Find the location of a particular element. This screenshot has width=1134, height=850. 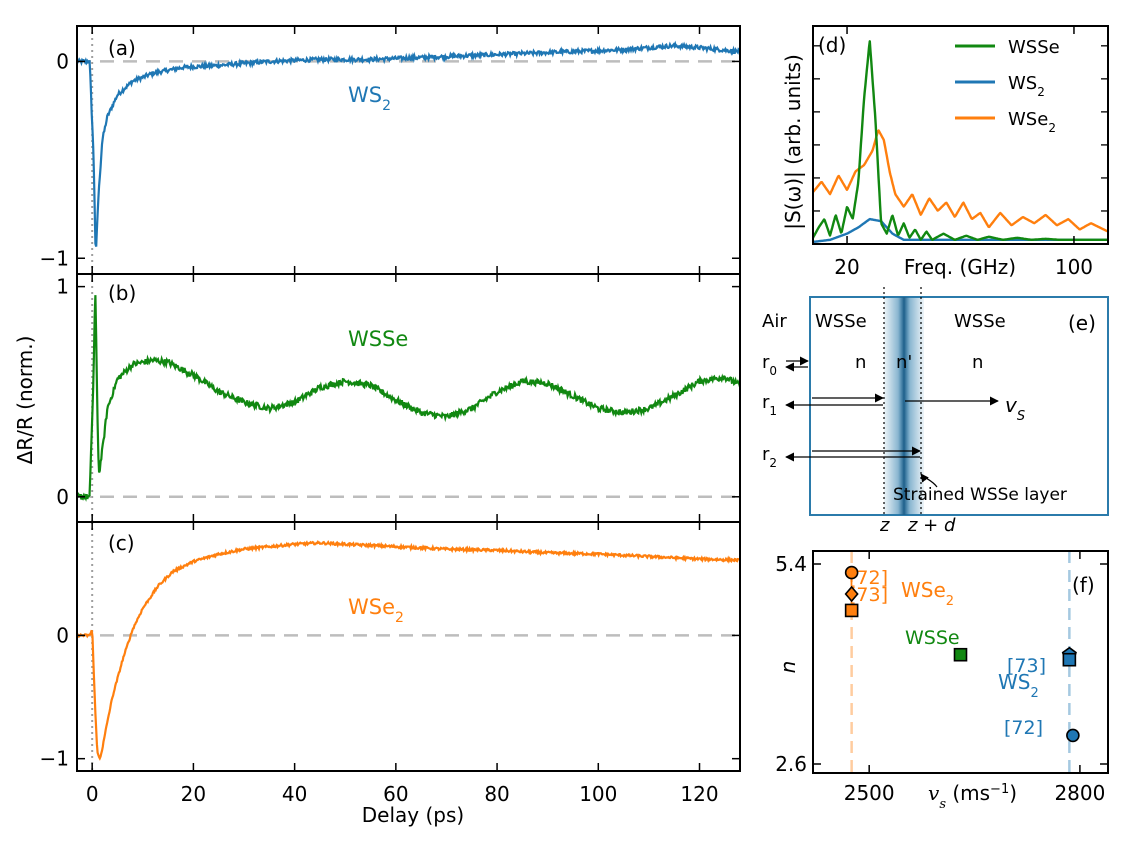

spectrum-wsse is located at coordinates (960, 140).